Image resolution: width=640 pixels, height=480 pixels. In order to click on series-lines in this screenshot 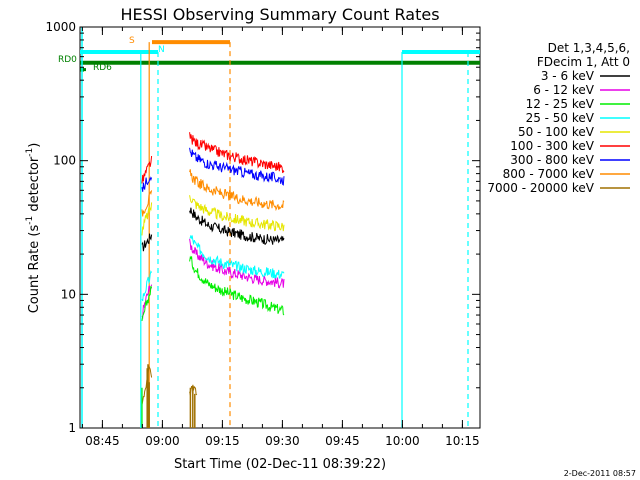, I will do `click(213, 280)`.